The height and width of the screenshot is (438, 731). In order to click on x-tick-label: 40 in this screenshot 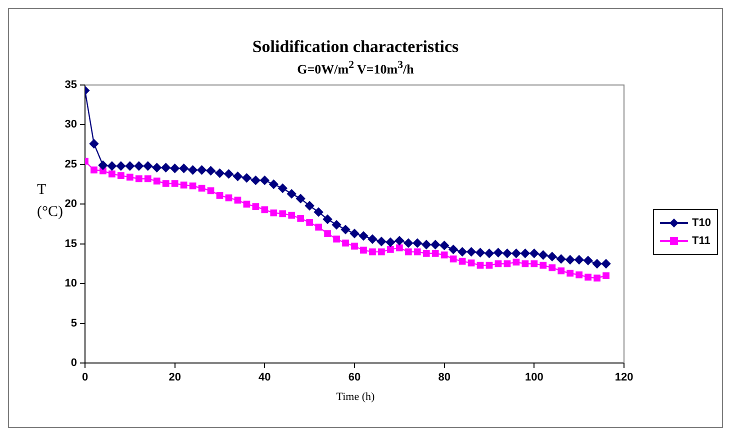, I will do `click(264, 378)`.